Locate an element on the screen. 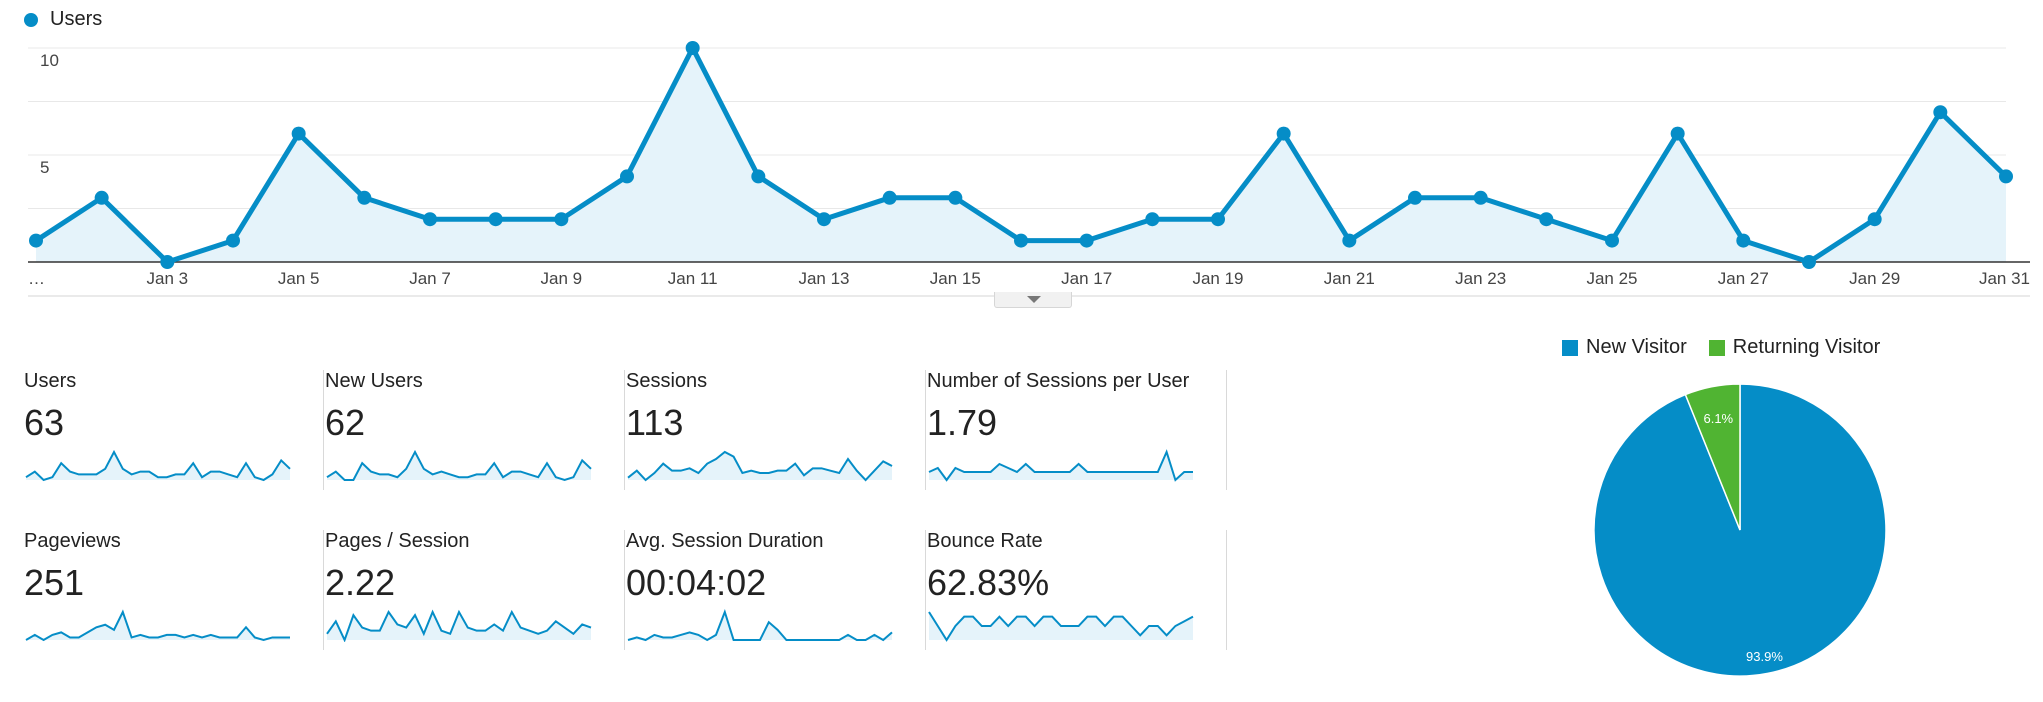 Image resolution: width=2043 pixels, height=702 pixels. metric-tile-avg-session-duration: Avg. Session Duration 00:04:02 is located at coordinates (776, 590).